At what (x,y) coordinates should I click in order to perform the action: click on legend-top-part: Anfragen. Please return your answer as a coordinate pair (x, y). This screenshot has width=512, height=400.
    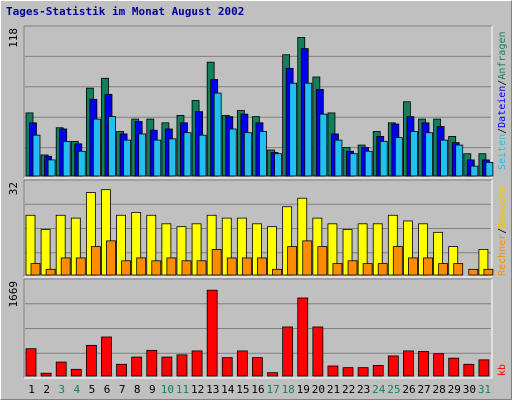
    Looking at the image, I should click on (502, 55).